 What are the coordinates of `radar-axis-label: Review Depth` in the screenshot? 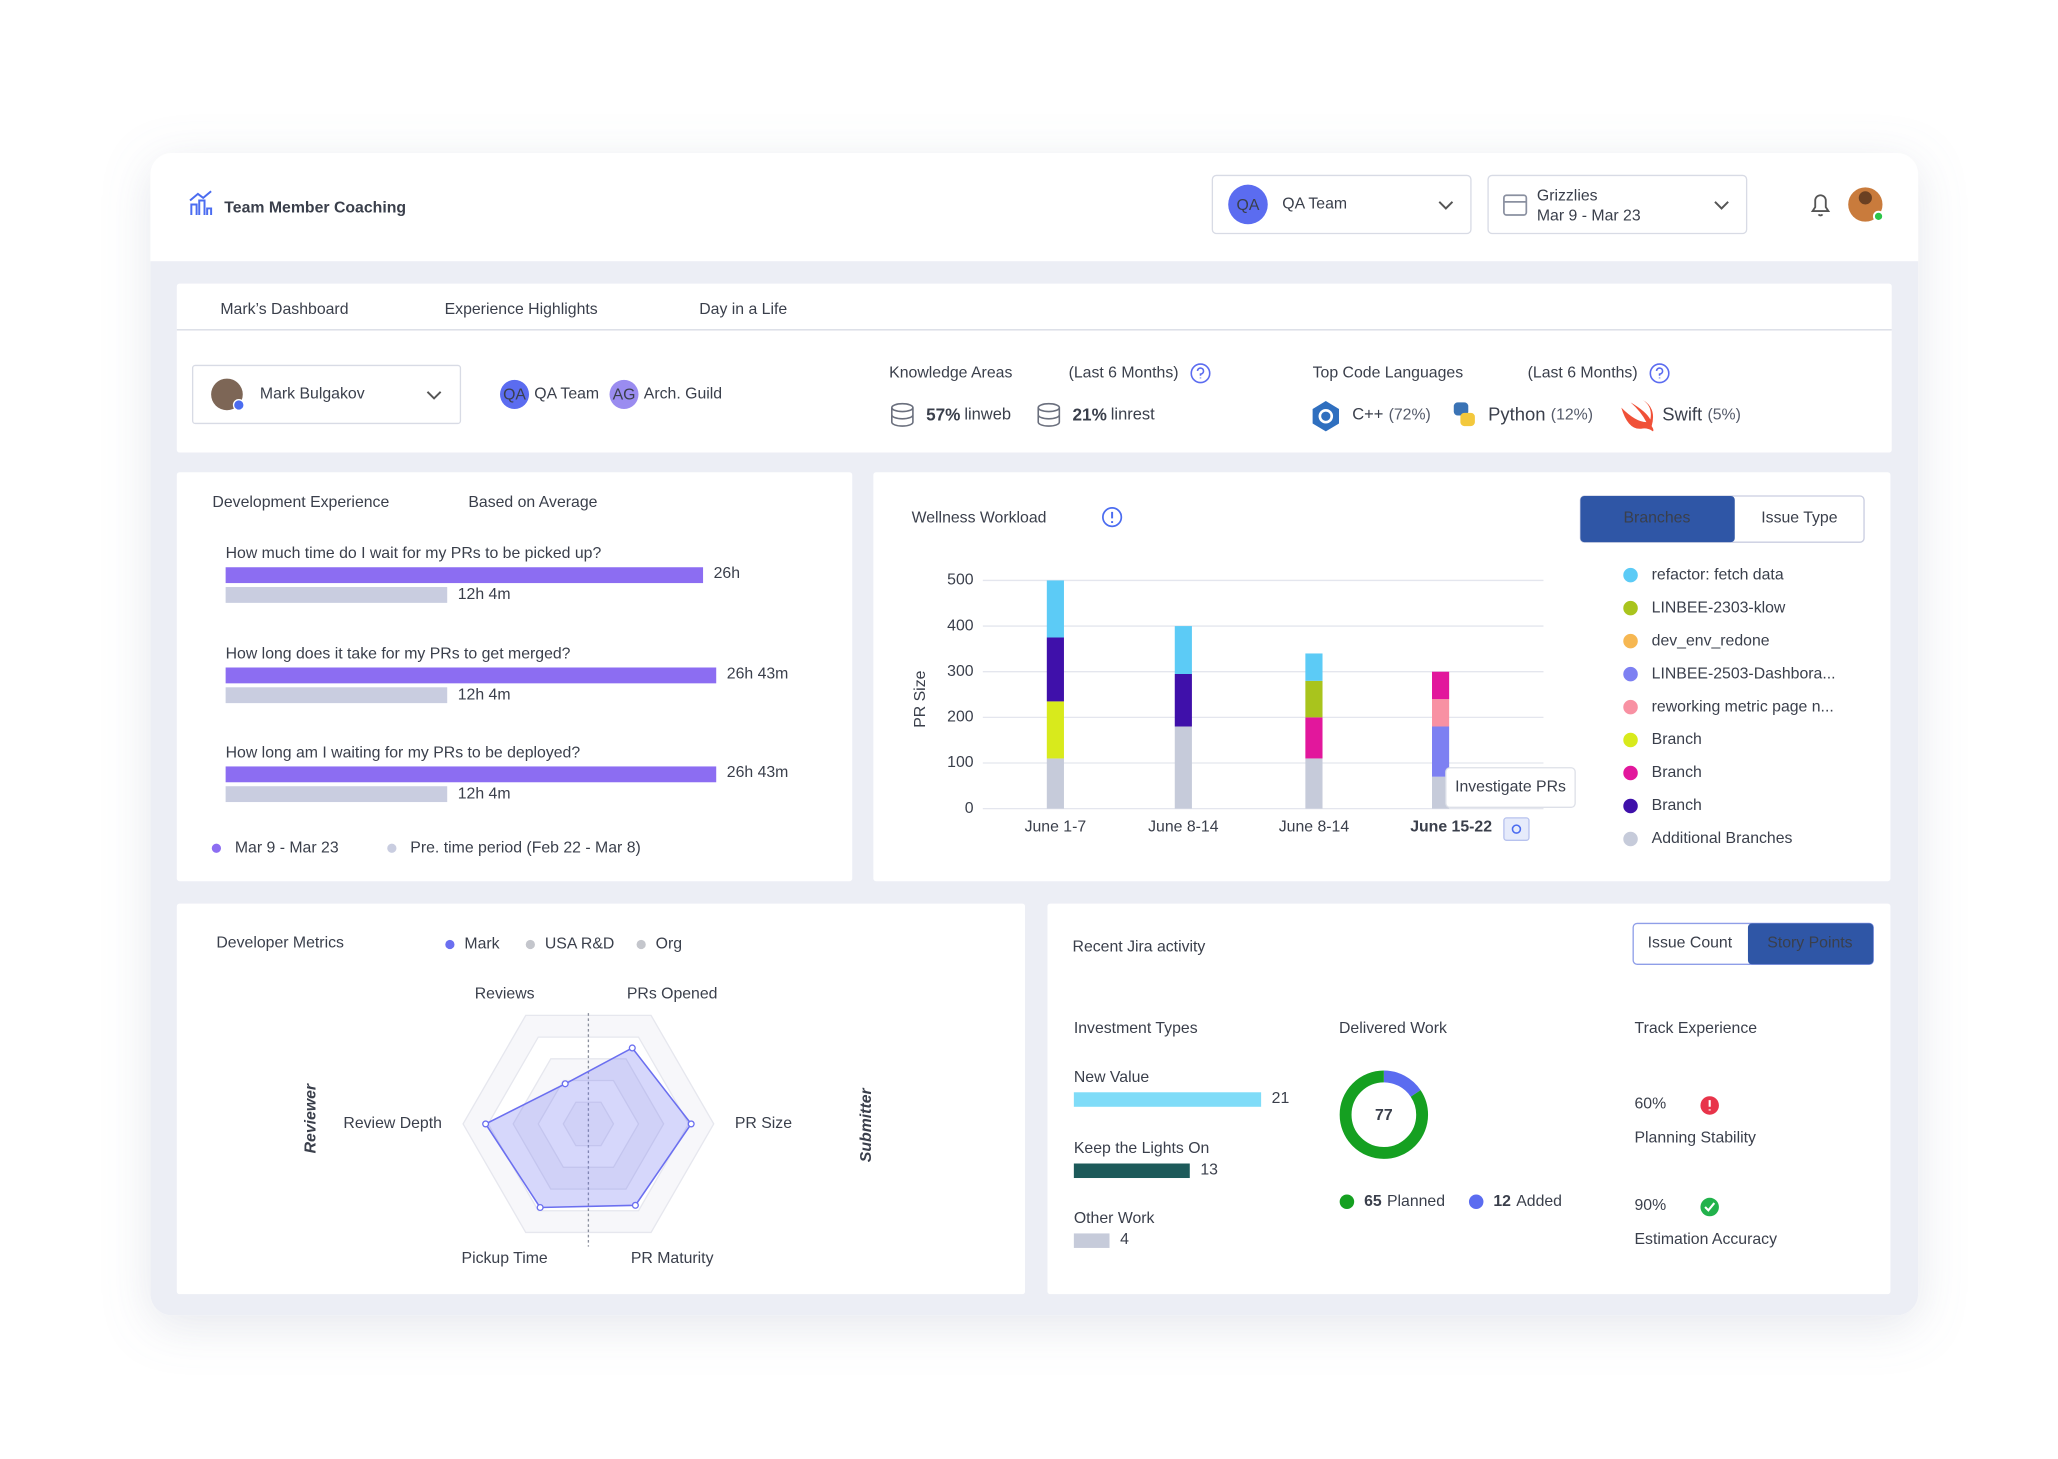 It's located at (392, 1123).